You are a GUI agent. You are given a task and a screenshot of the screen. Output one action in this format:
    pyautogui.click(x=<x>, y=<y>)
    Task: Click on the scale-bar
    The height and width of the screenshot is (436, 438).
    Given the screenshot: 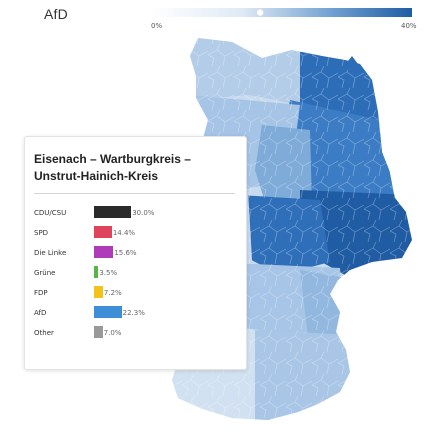 What is the action you would take?
    pyautogui.click(x=281, y=12)
    